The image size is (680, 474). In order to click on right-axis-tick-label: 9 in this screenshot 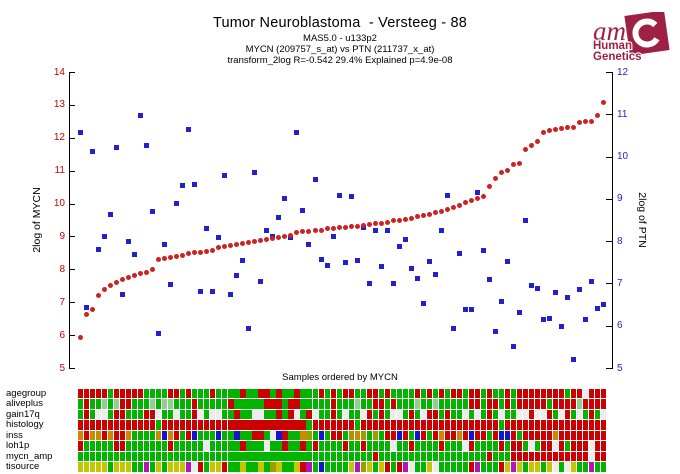, I will do `click(620, 199)`.